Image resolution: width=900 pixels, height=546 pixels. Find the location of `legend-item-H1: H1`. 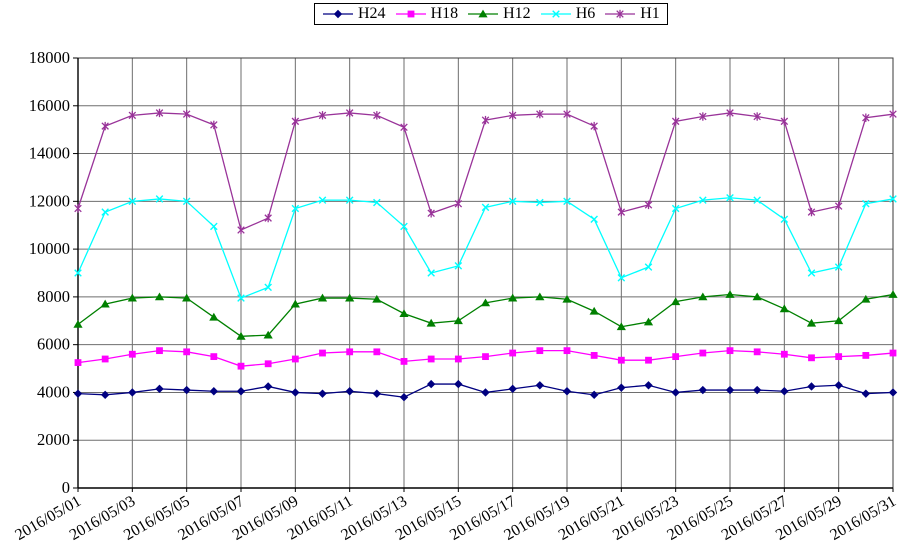

legend-item-H1: H1 is located at coordinates (632, 14).